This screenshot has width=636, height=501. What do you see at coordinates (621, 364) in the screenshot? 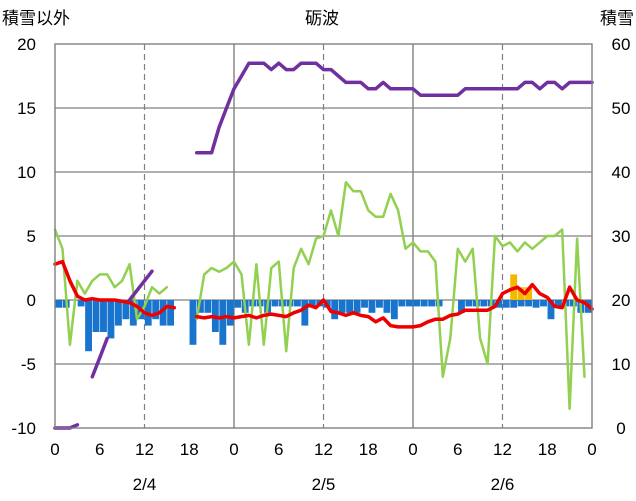
I see `right-tick-label: 10` at bounding box center [621, 364].